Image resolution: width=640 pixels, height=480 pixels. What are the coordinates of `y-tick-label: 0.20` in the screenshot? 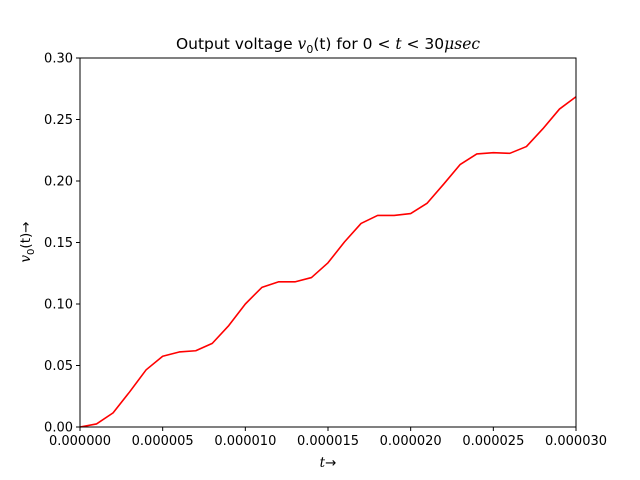 It's located at (58, 182).